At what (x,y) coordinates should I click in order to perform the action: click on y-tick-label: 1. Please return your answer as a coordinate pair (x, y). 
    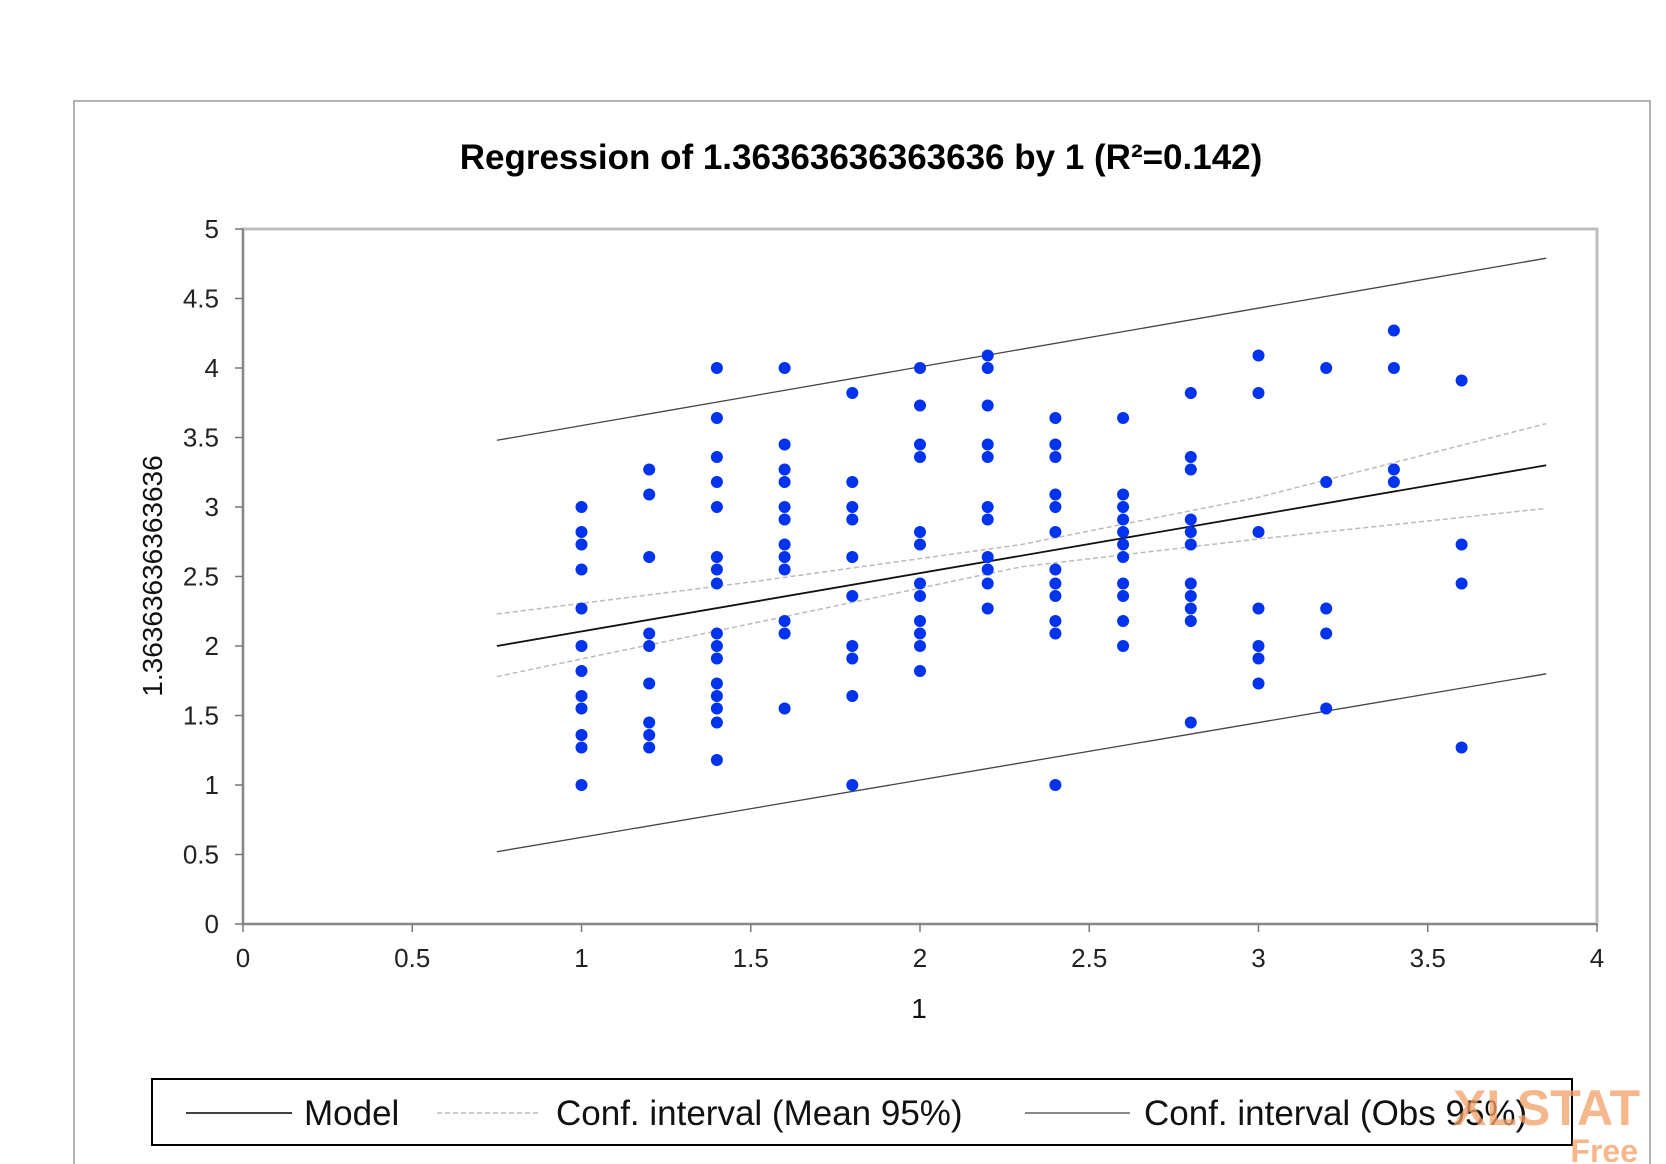
    Looking at the image, I should click on (212, 785).